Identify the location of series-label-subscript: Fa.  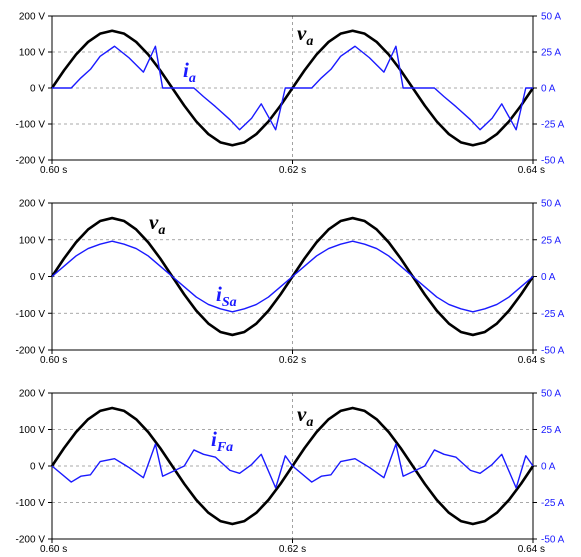
(224, 447).